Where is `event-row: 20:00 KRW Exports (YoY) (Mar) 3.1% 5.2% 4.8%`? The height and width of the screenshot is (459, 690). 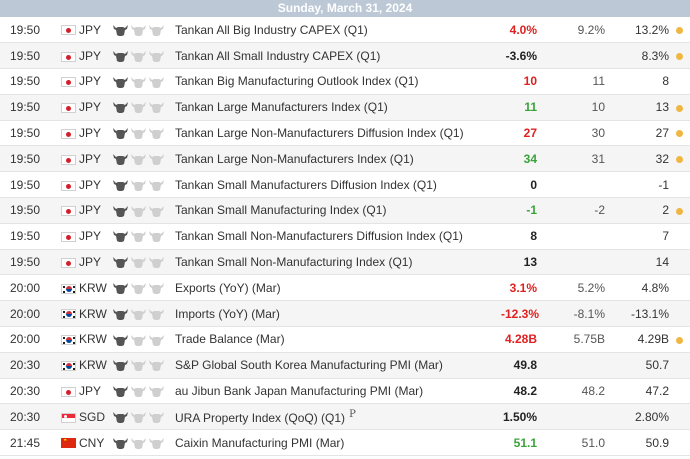 event-row: 20:00 KRW Exports (YoY) (Mar) 3.1% 5.2% 4.8% is located at coordinates (345, 288).